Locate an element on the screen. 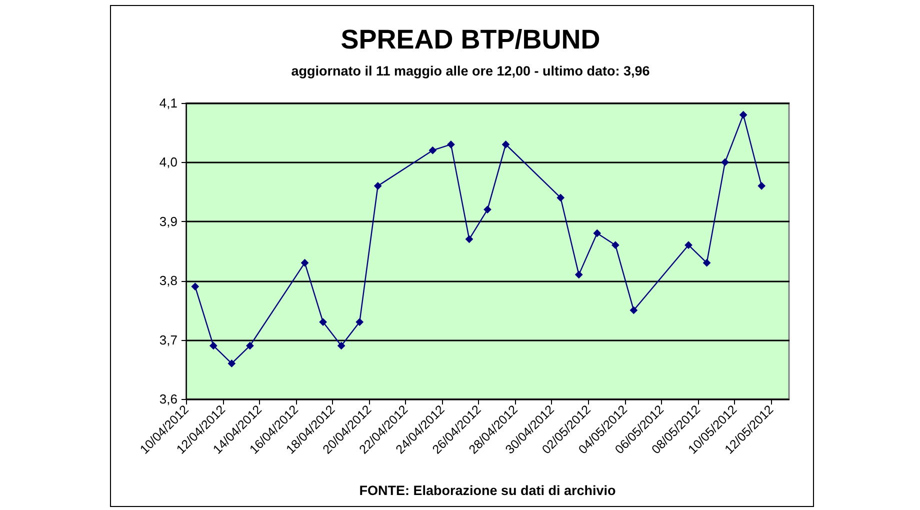 This screenshot has height=510, width=920. y-tick-label: 3,8 is located at coordinates (168, 280).